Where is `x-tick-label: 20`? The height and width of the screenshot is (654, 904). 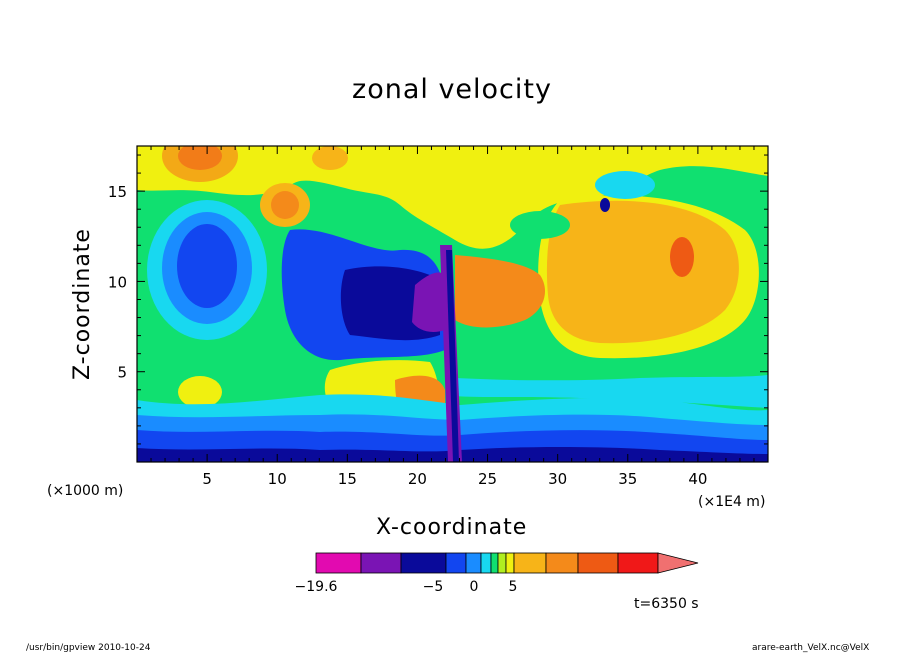 x-tick-label: 20 is located at coordinates (417, 479).